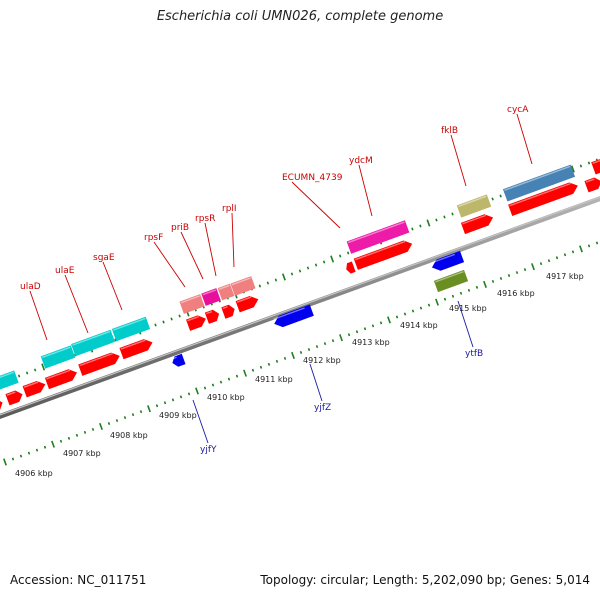  I want to click on olive-gene-block, so click(451, 281).